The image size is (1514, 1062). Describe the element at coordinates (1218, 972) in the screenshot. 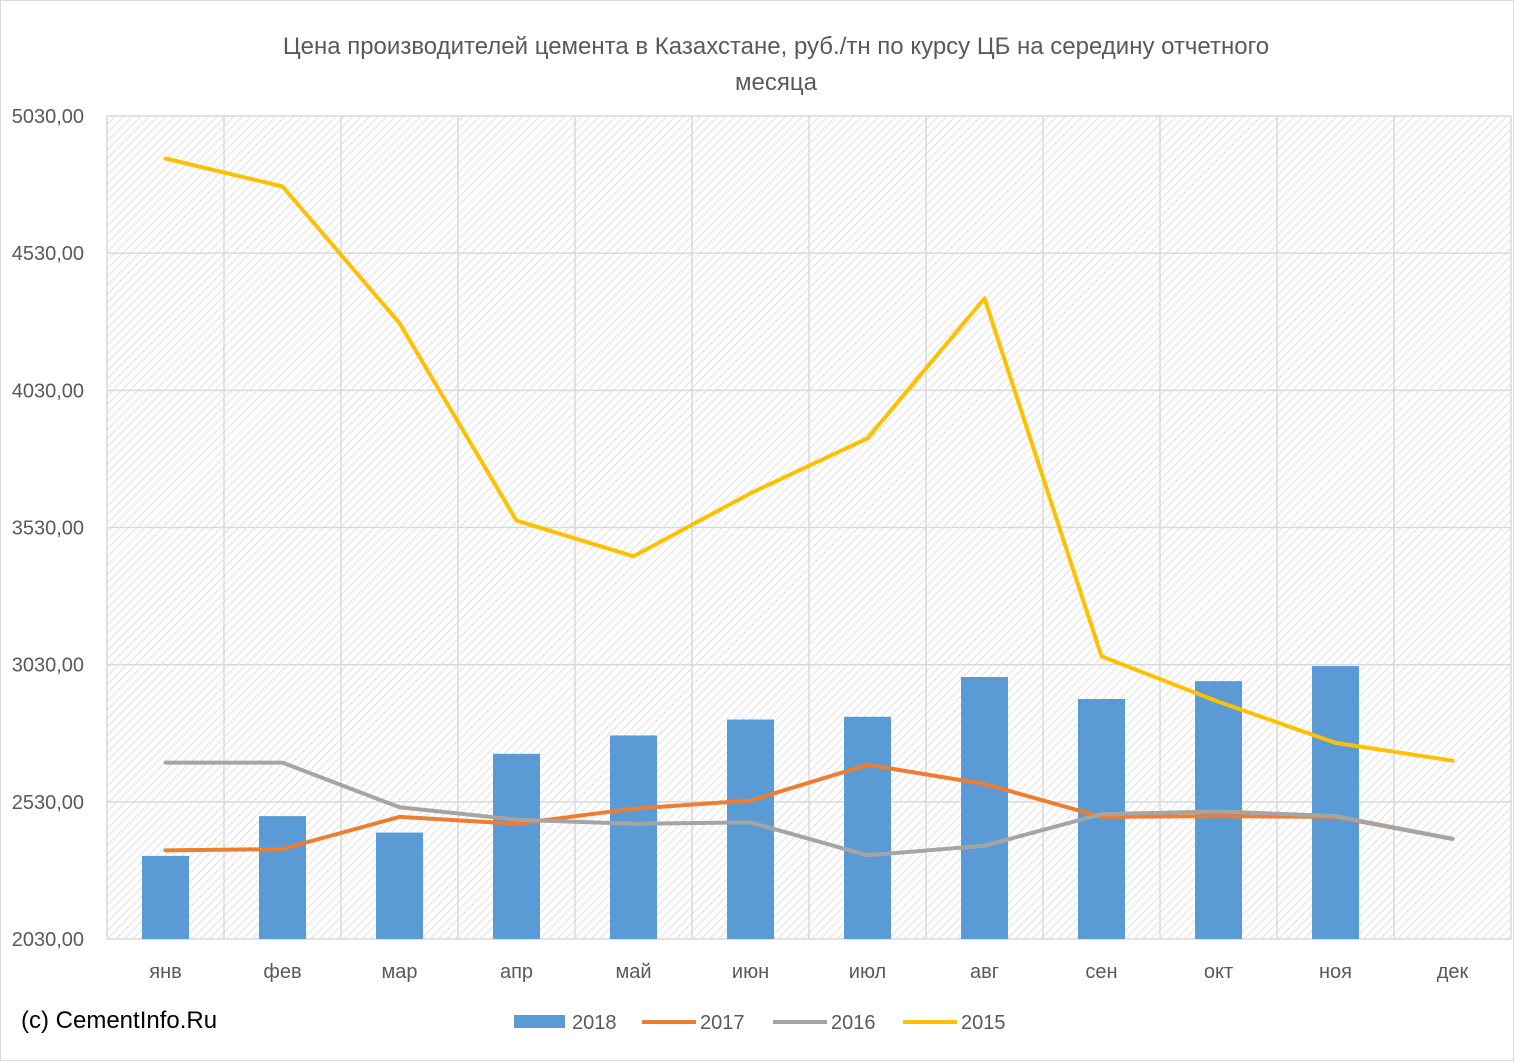

I see `x-tick-label: окт` at that location.